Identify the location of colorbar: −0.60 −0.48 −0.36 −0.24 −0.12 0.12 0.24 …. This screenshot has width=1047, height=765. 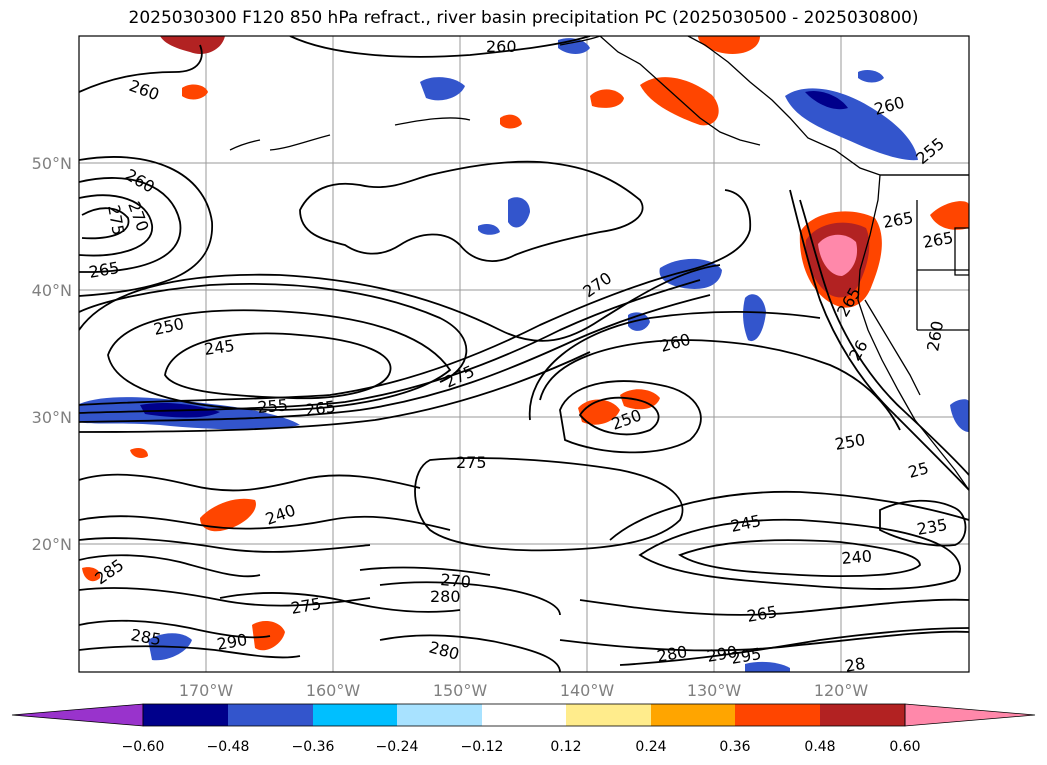
(523, 729).